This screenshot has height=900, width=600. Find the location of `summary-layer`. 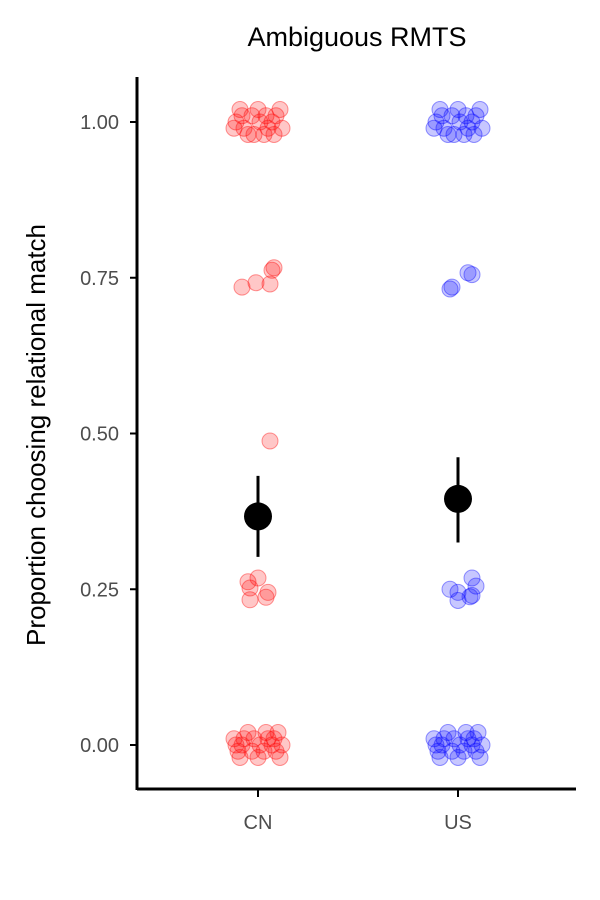

summary-layer is located at coordinates (358, 507).